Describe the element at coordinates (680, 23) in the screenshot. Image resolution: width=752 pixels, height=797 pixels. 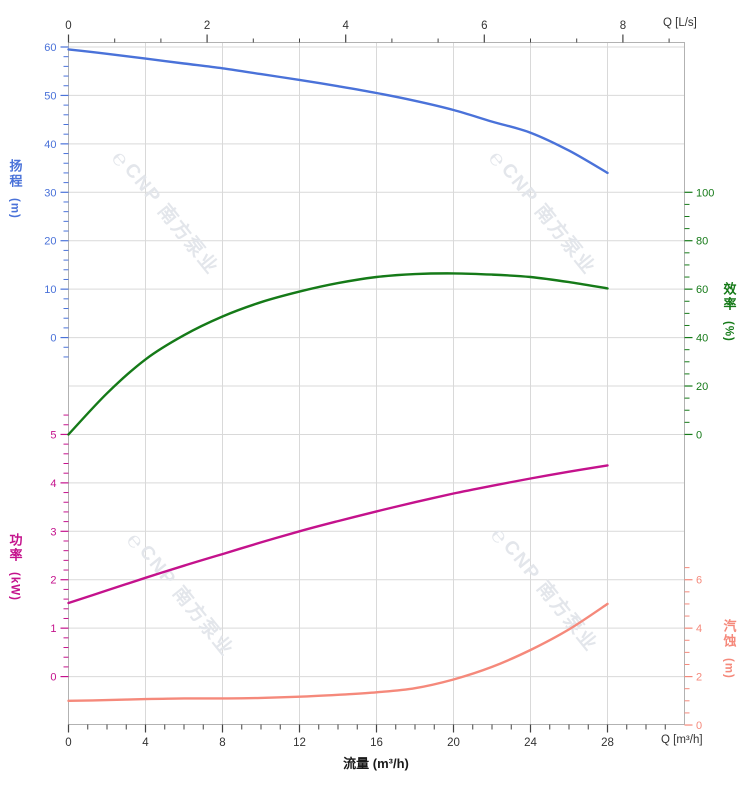
I see `top-axis-unit-label: Q [L/s]` at that location.